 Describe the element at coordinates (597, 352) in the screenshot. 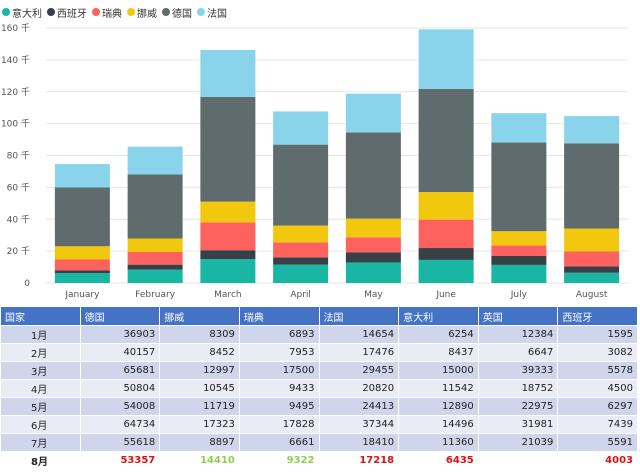

I see `table-cell: 3082` at that location.